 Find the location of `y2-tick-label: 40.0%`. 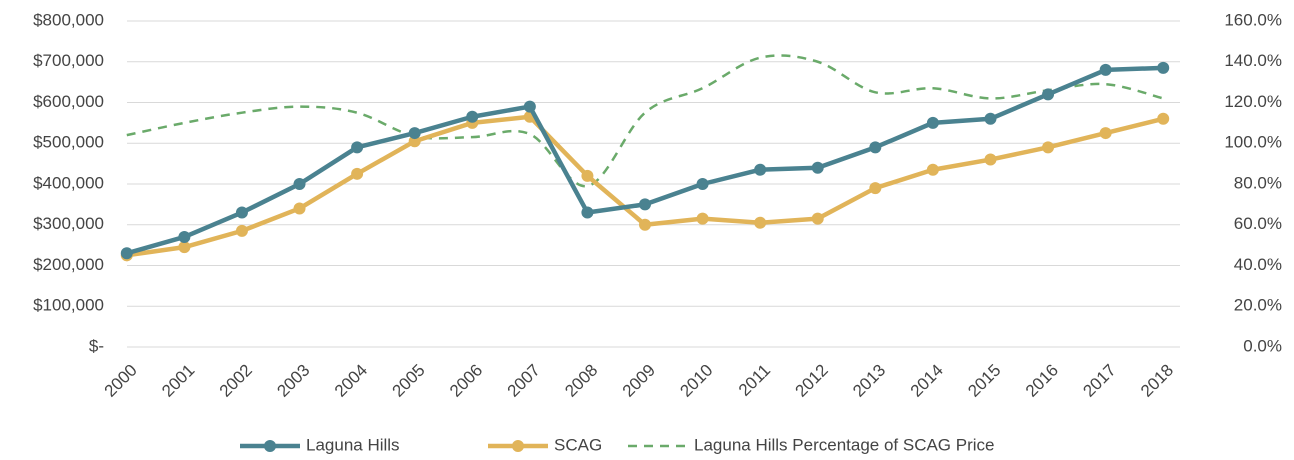

y2-tick-label: 40.0% is located at coordinates (1258, 264).